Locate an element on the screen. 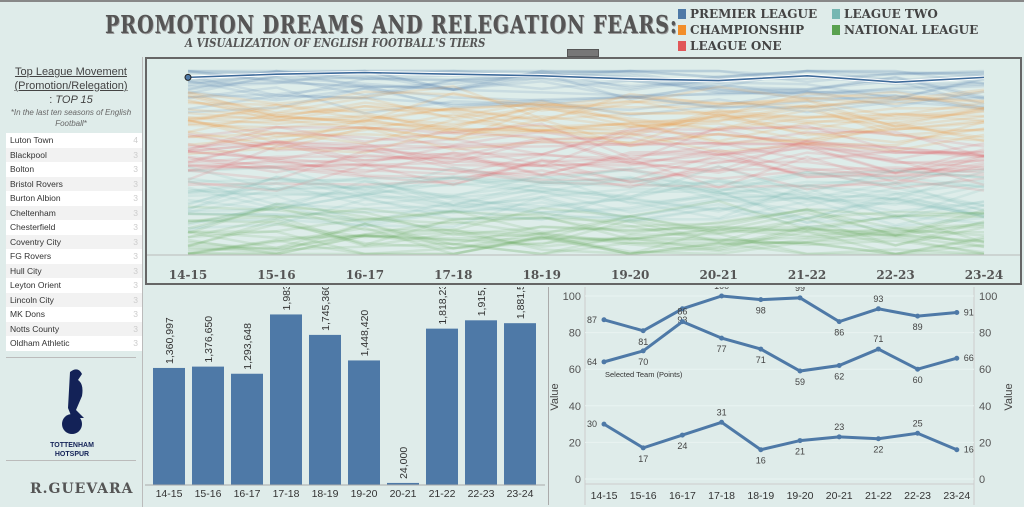 Image resolution: width=1024 pixels, height=507 pixels. data-label: 93 is located at coordinates (878, 299).